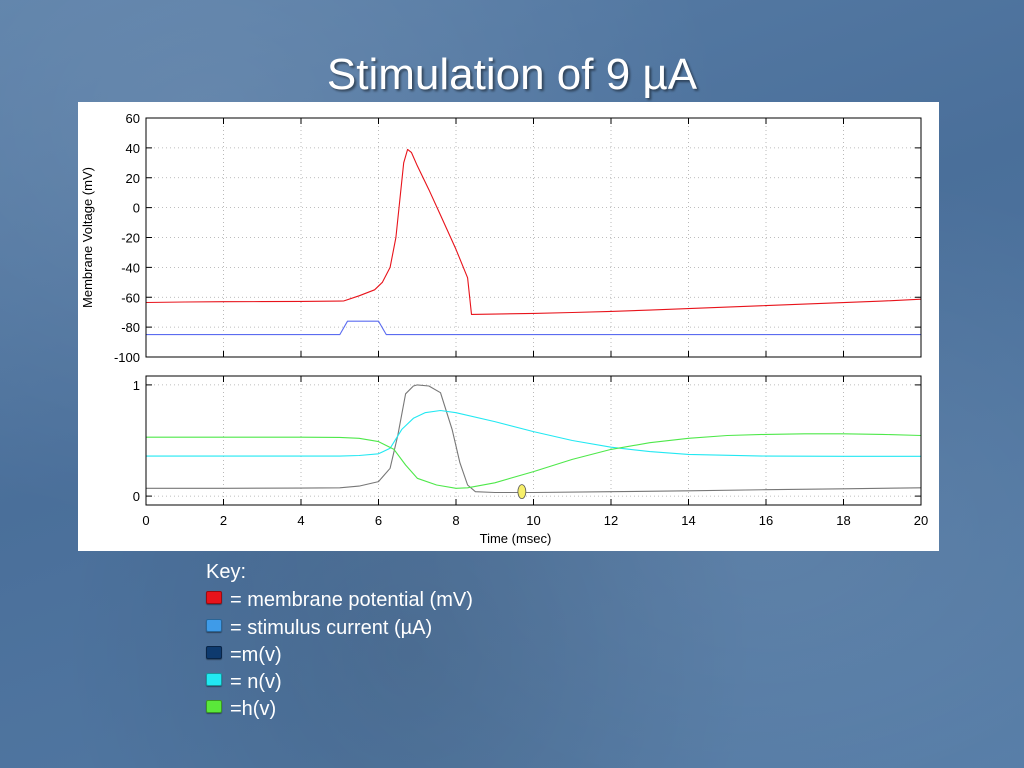 The height and width of the screenshot is (768, 1024). What do you see at coordinates (130, 238) in the screenshot?
I see `y-tick-label: -20` at bounding box center [130, 238].